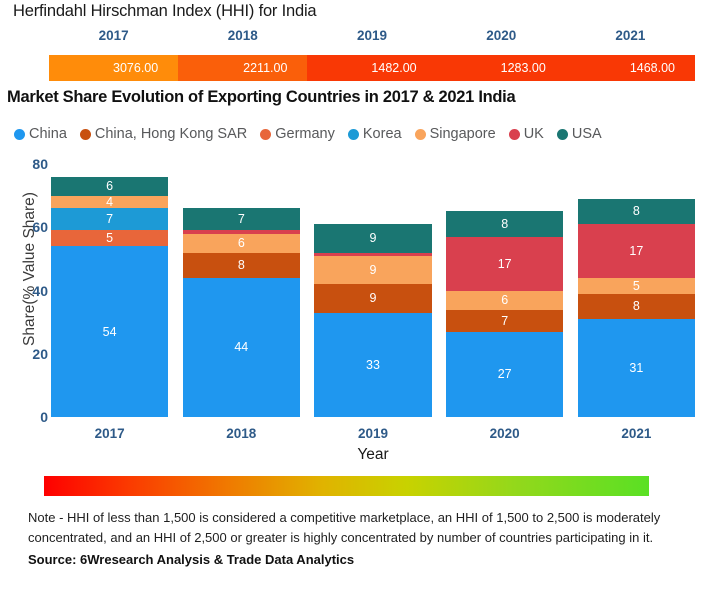 The height and width of the screenshot is (600, 703). What do you see at coordinates (110, 202) in the screenshot?
I see `bar-segment-labeled: 4` at bounding box center [110, 202].